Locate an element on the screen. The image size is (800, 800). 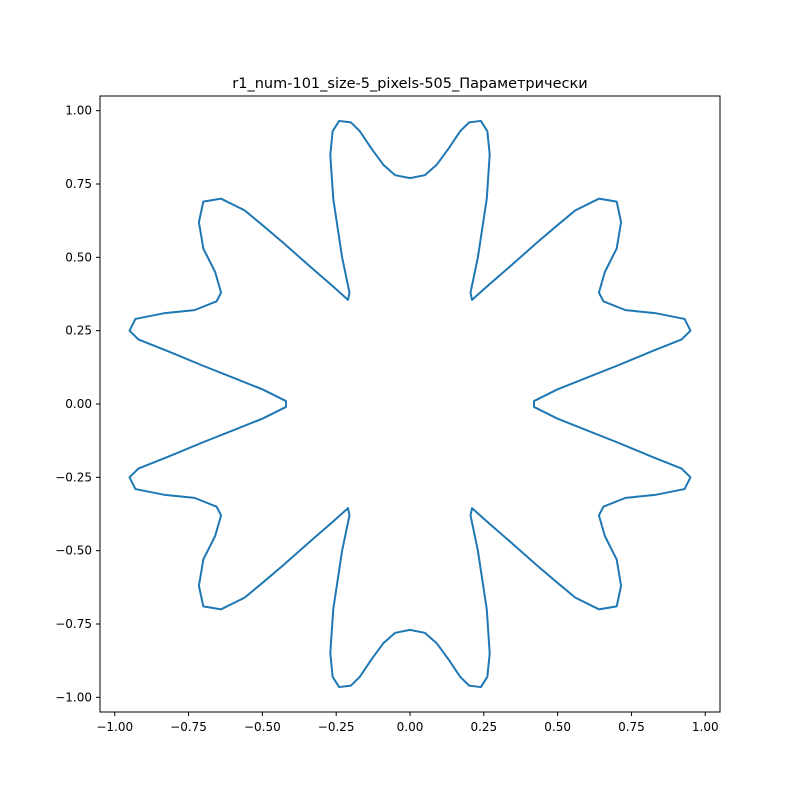
x-axis: −1.00 −0.75 −0.50 −0.25 0.00 0.25 0.50 0.75 1.00 is located at coordinates (407, 723).